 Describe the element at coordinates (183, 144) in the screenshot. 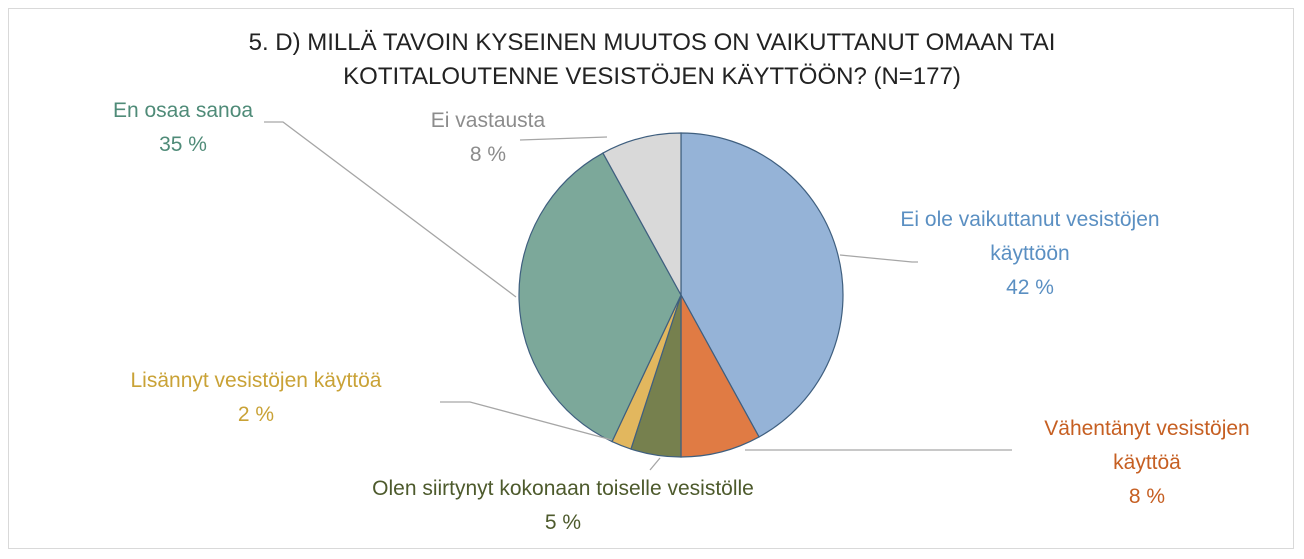

I see `value-label: 35 %` at that location.